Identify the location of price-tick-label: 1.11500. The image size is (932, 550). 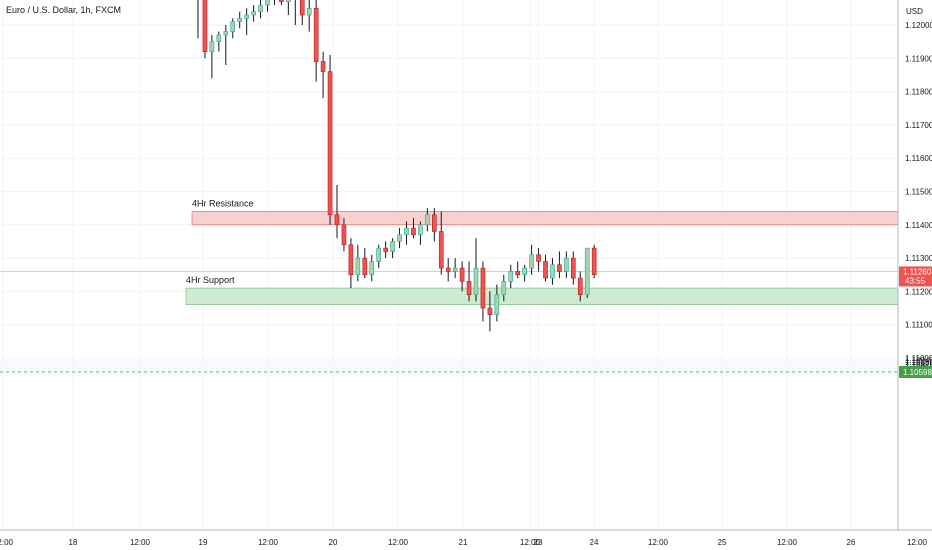
(918, 192).